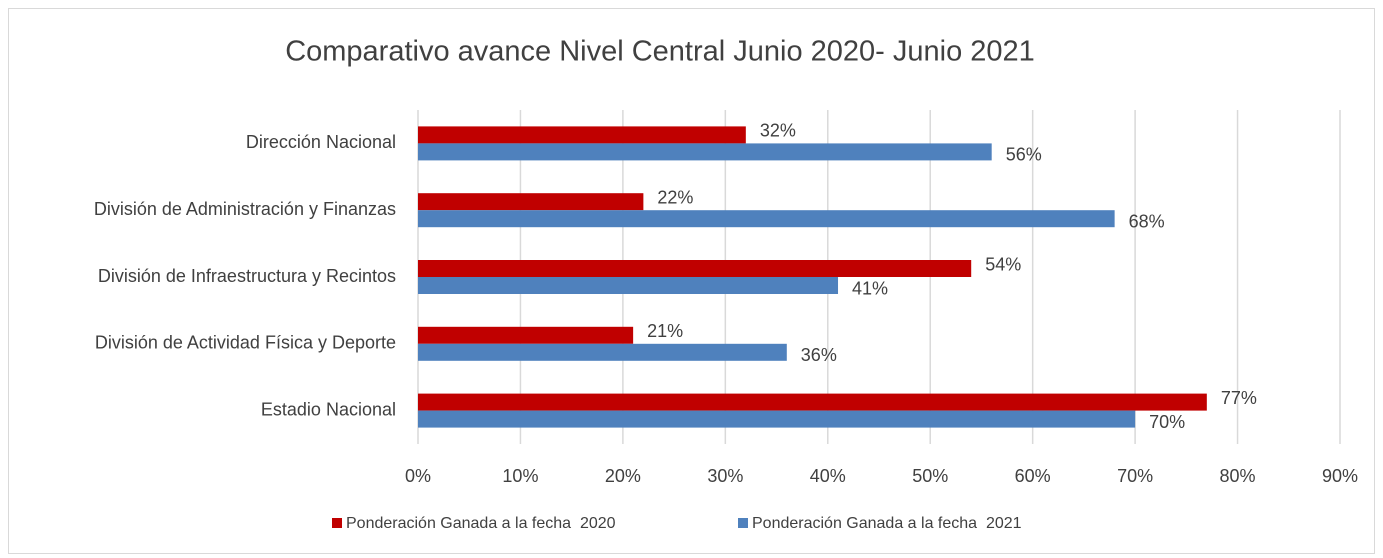  I want to click on y-tick-label: División de Infraestructura y Recintos, so click(247, 276).